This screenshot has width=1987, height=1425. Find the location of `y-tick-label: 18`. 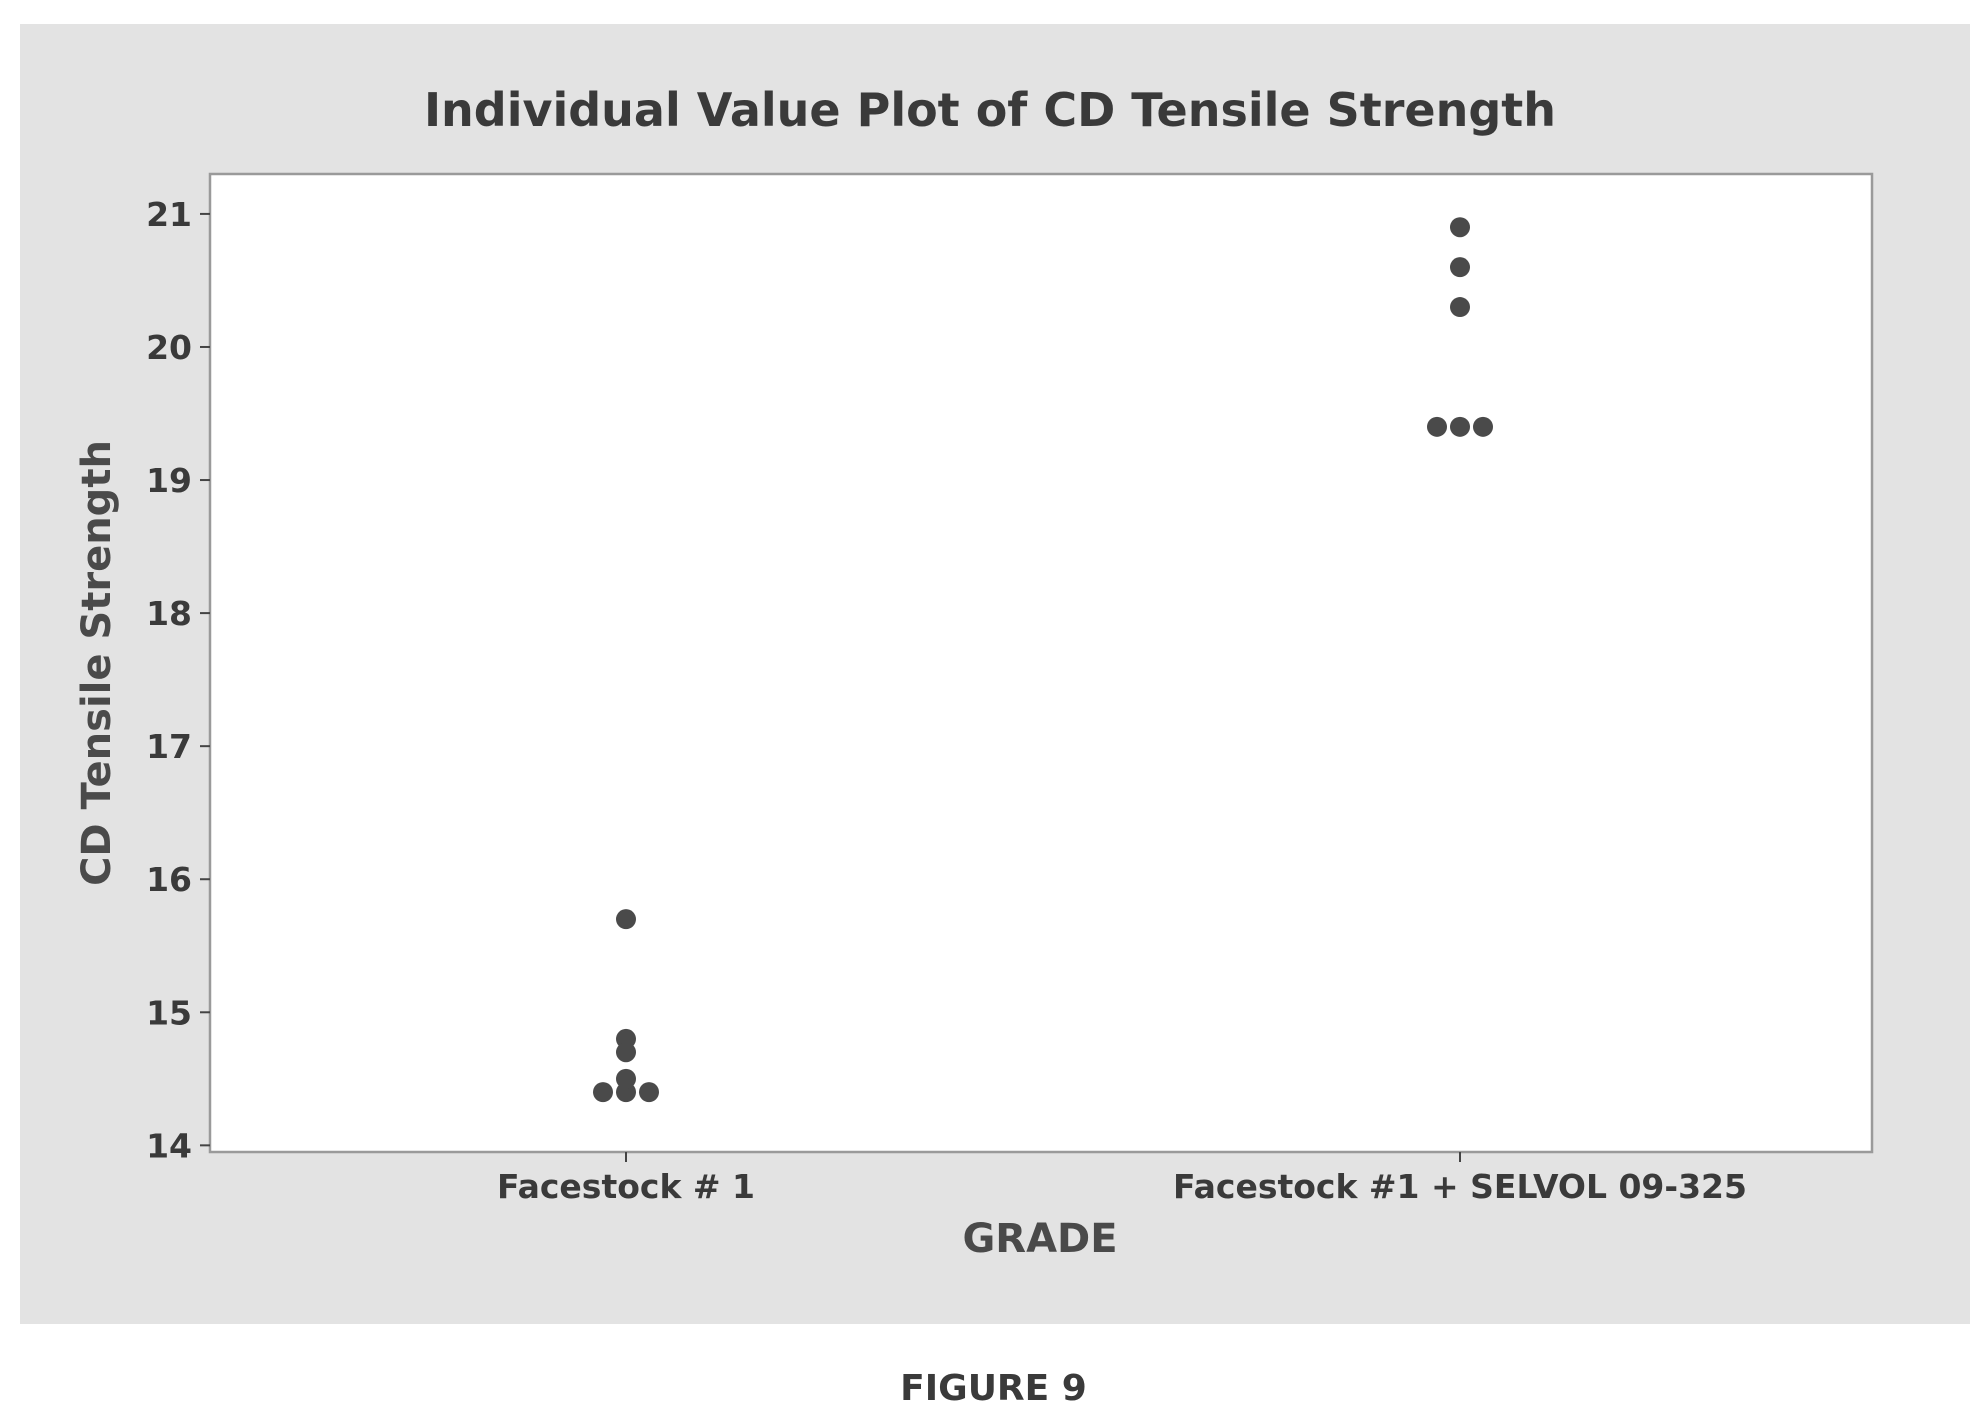

y-tick-label: 18 is located at coordinates (169, 613).